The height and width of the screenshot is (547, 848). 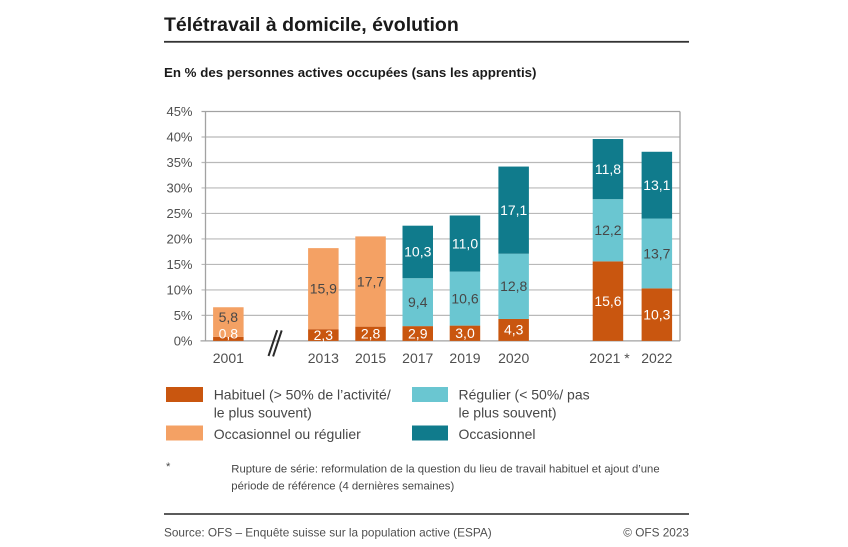 What do you see at coordinates (311, 25) in the screenshot?
I see `svg-text:Télétravail à domicile, évolut: Télétravail à domicile, évolution` at bounding box center [311, 25].